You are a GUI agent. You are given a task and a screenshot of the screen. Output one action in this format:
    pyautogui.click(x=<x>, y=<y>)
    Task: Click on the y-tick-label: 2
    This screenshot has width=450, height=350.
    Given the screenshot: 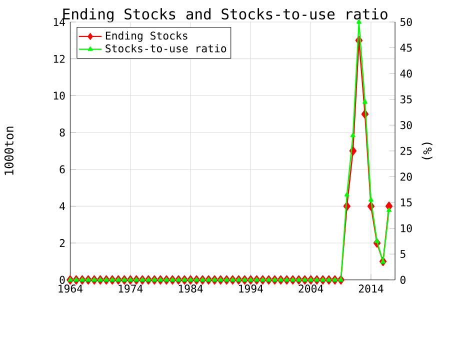 What is the action you would take?
    pyautogui.click(x=62, y=243)
    